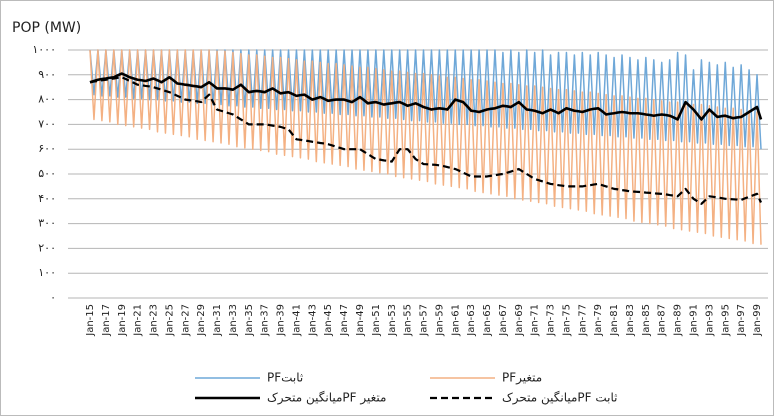  I want to click on x-tick-label: Jan-45, so click(328, 320).